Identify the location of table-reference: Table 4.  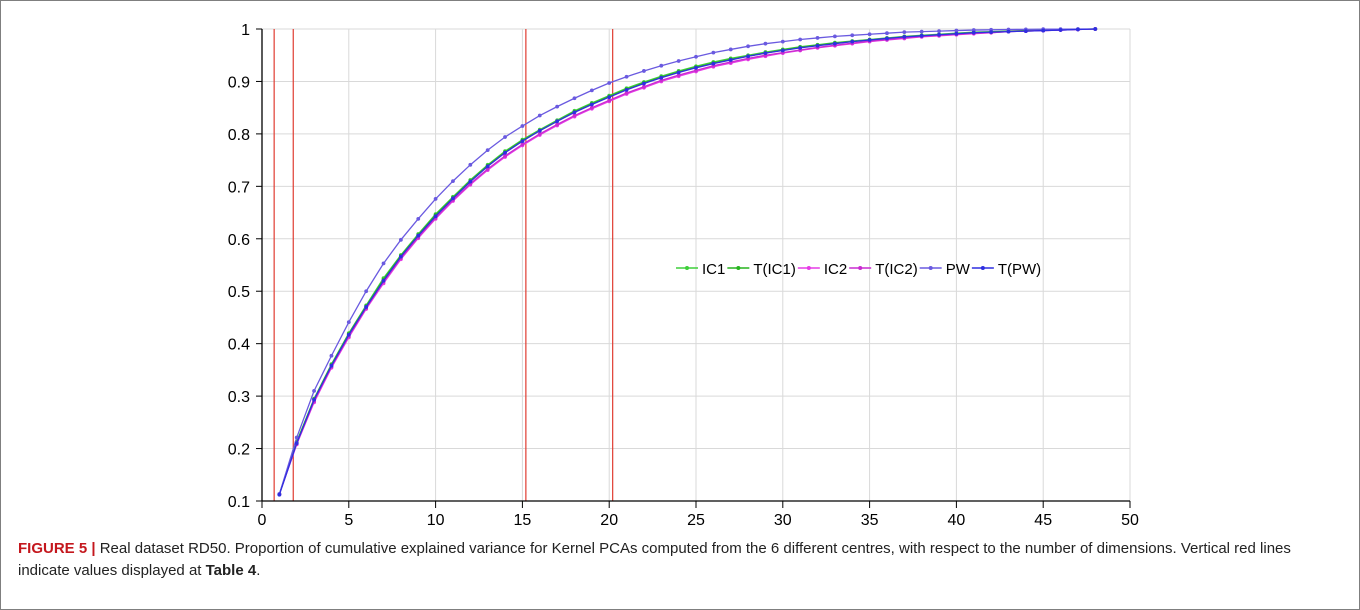
(231, 570).